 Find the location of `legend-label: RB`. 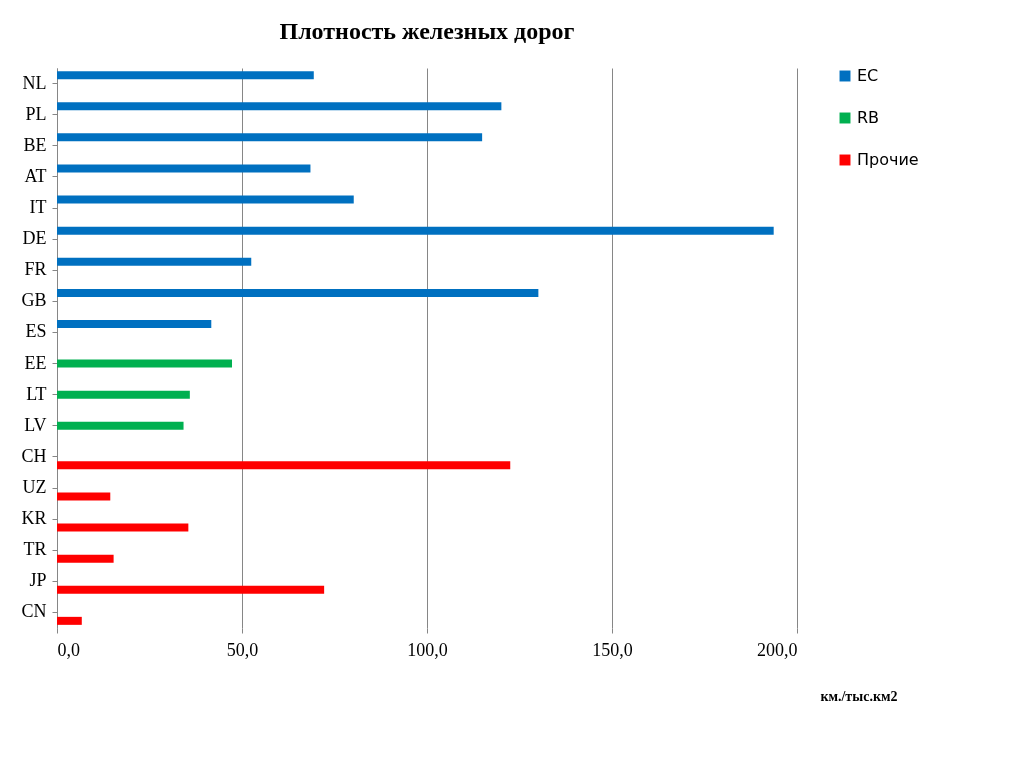

legend-label: RB is located at coordinates (868, 117).